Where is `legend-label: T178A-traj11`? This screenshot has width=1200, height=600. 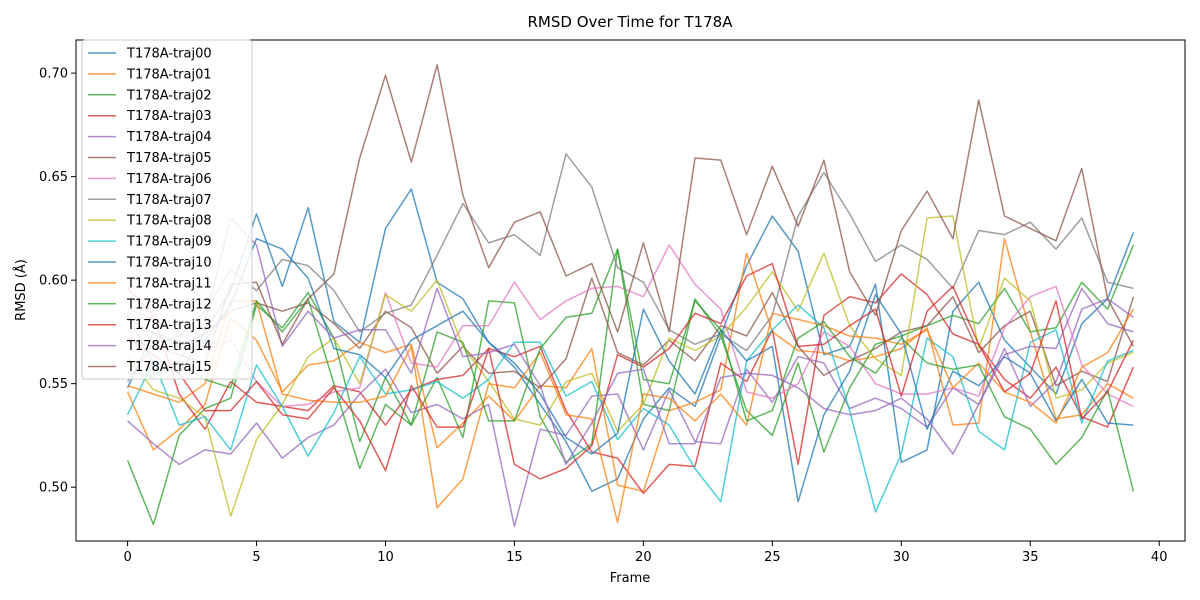 legend-label: T178A-traj11 is located at coordinates (169, 283).